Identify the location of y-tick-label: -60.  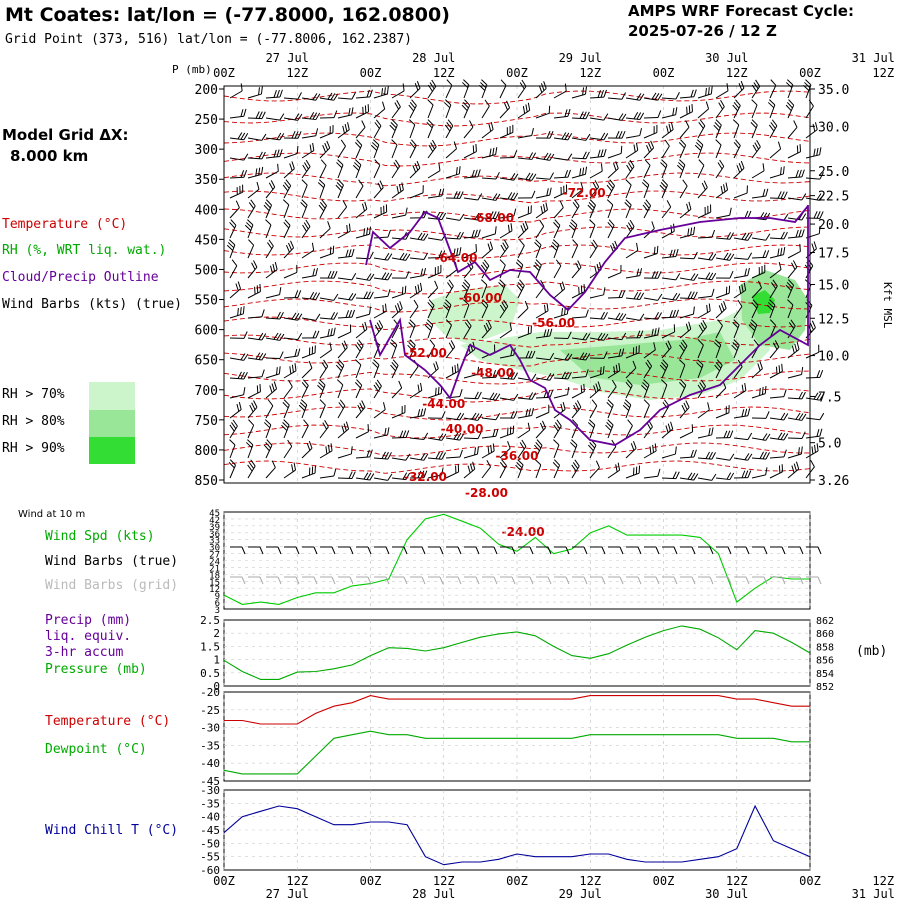
(210, 870).